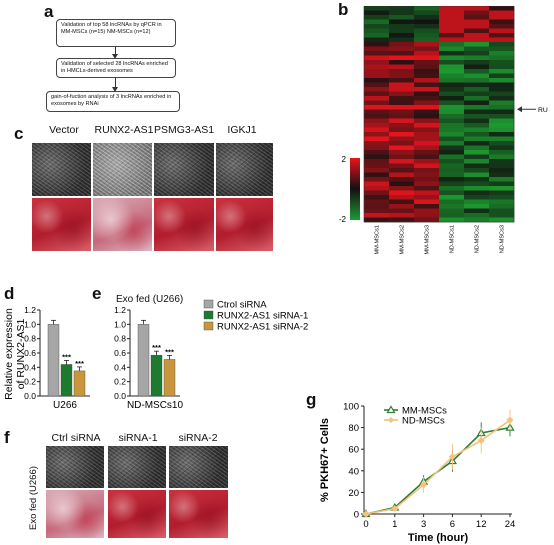 The image size is (554, 545). I want to click on heatmap-column-label: MM-MSCs1, so click(378, 240).